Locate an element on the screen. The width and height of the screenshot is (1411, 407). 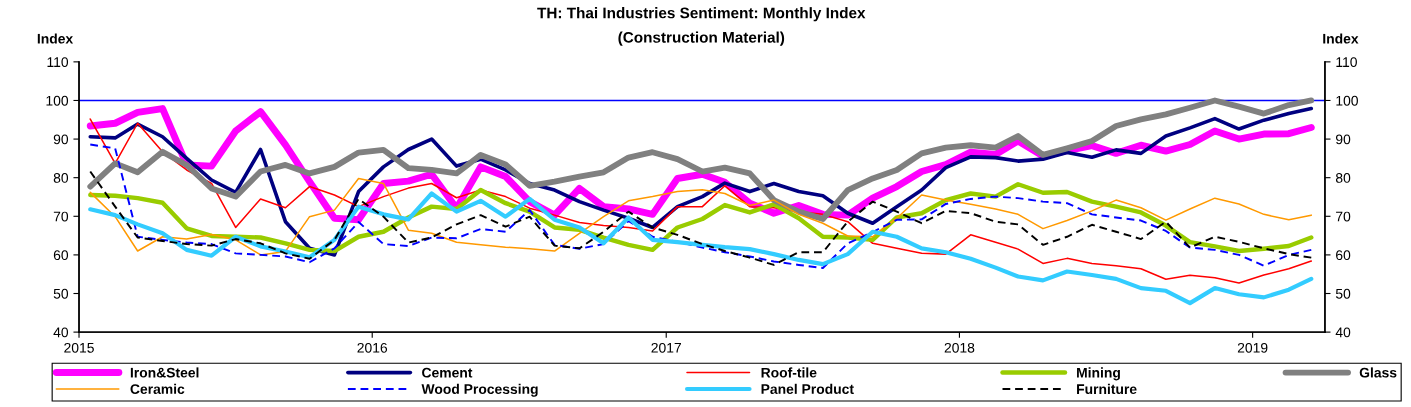
y-tick-label: 110 is located at coordinates (58, 62).